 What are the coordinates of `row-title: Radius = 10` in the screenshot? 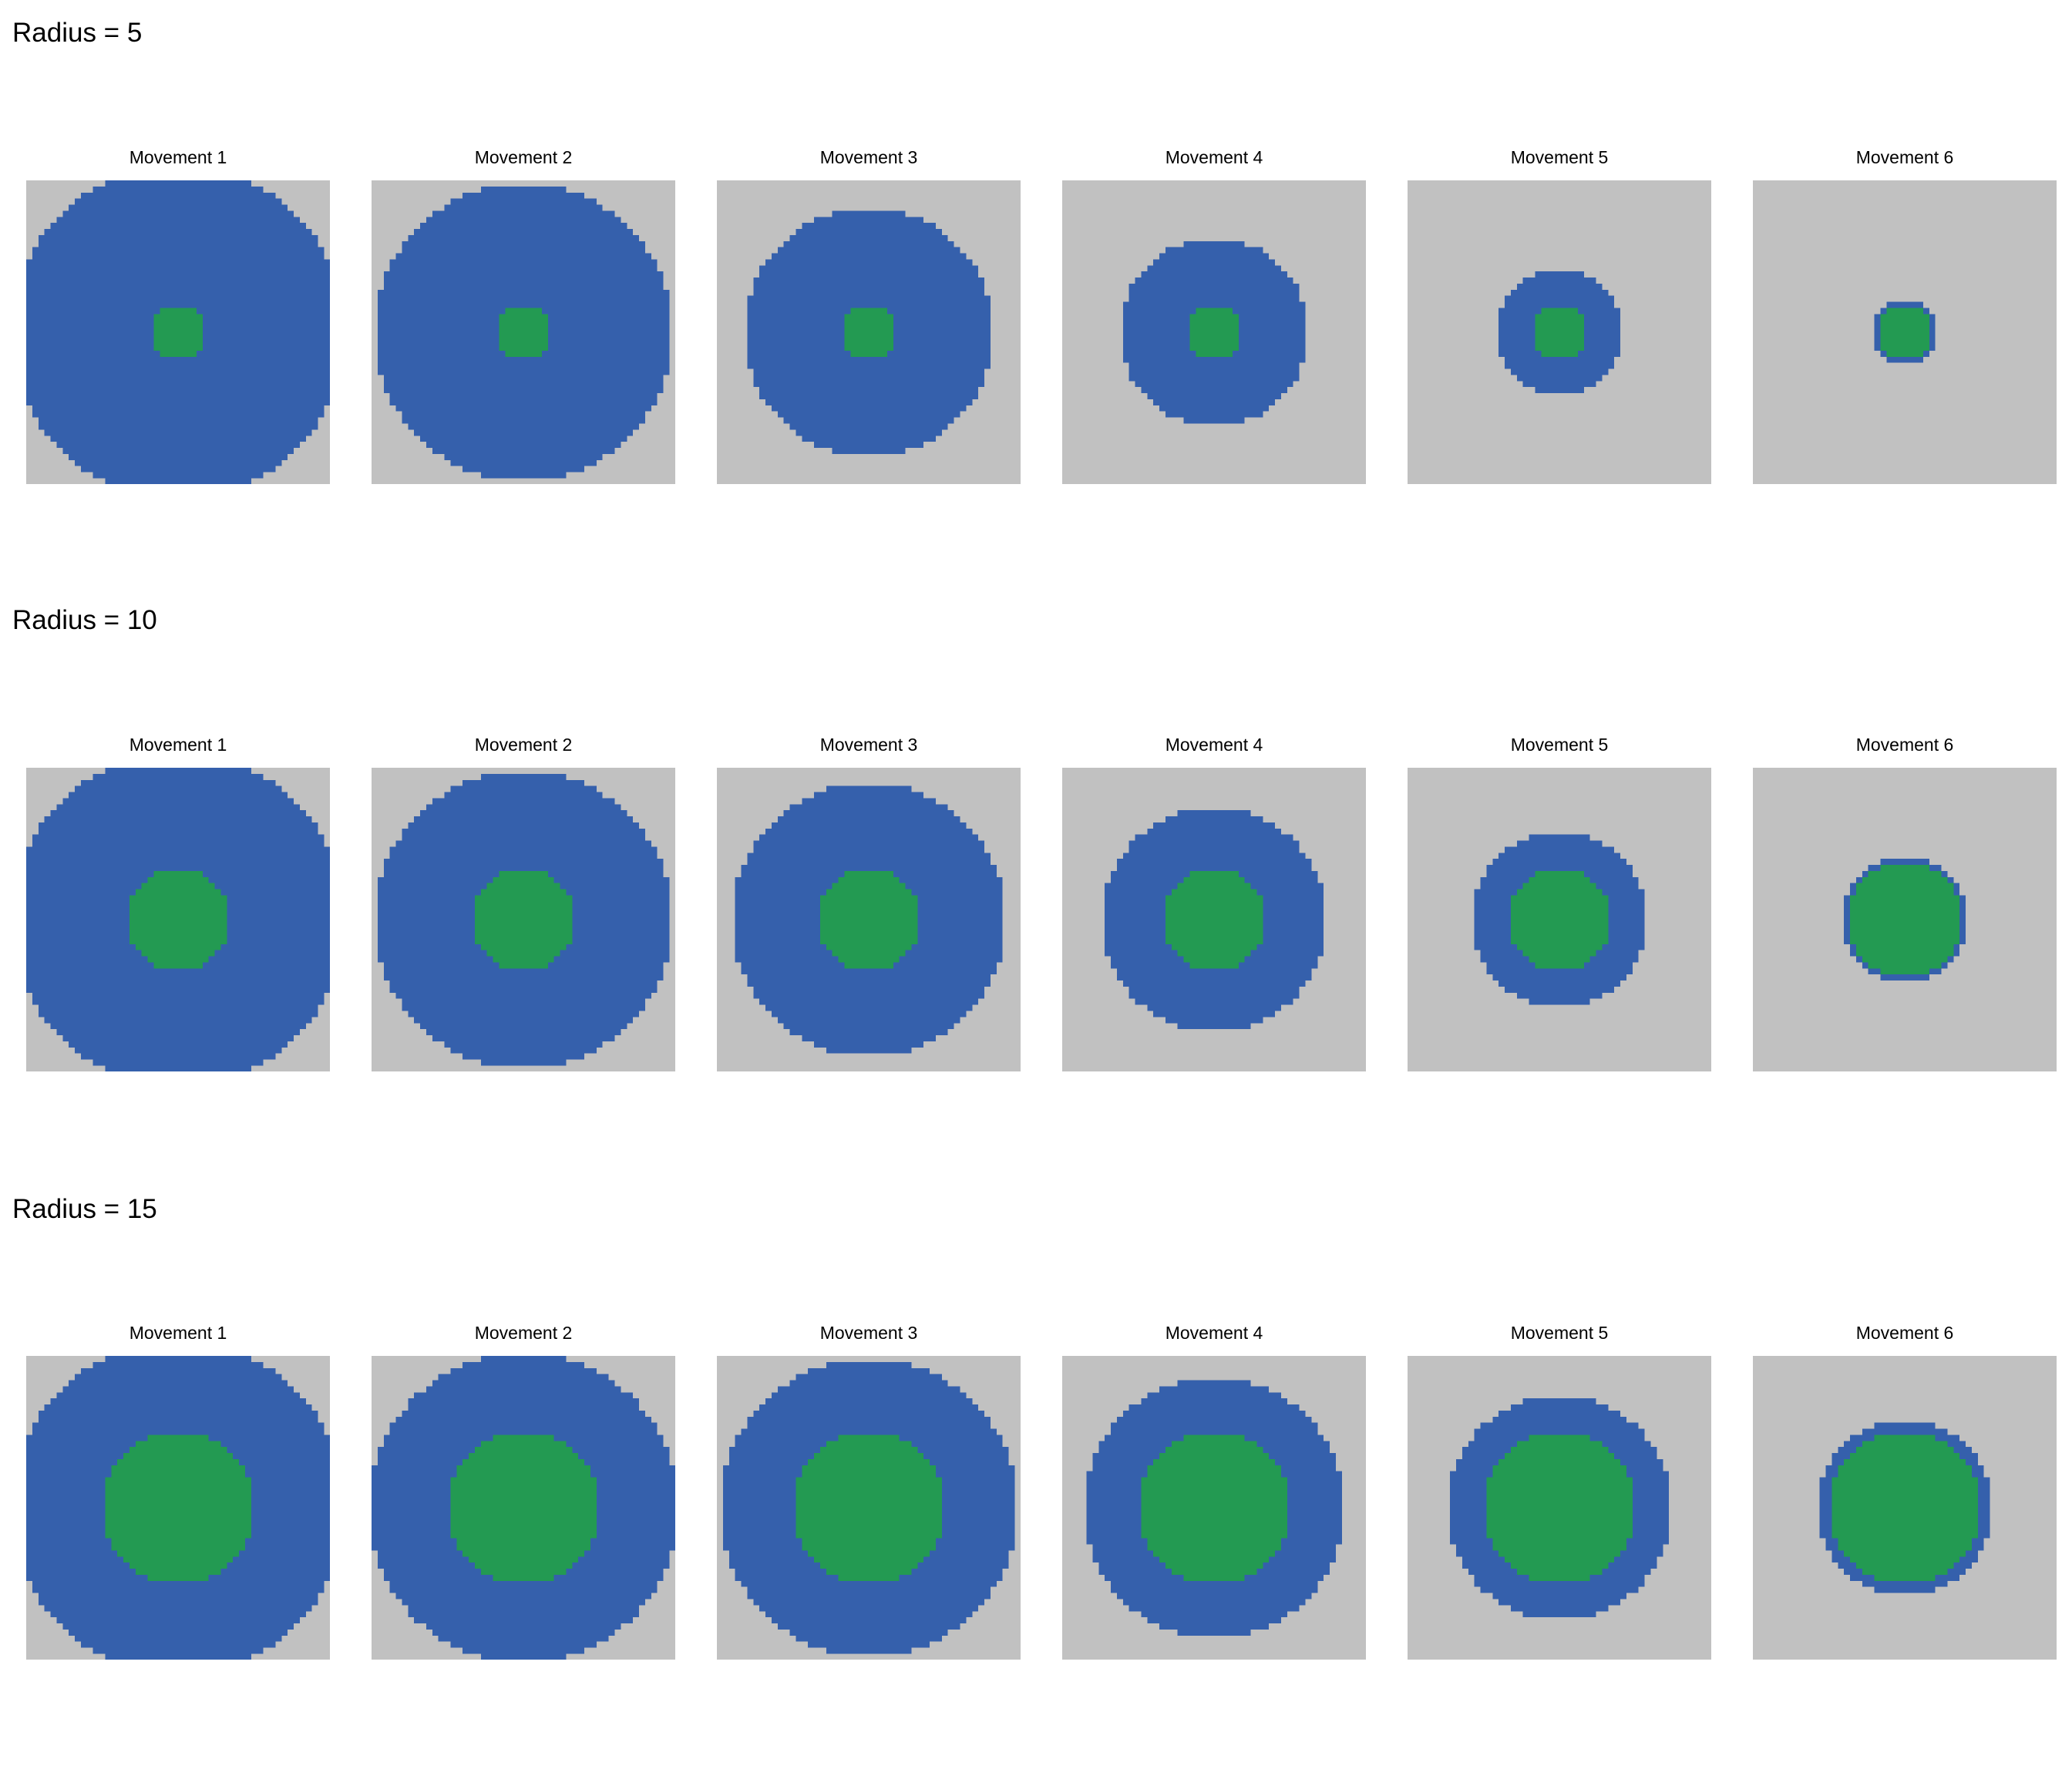 It's located at (85, 620).